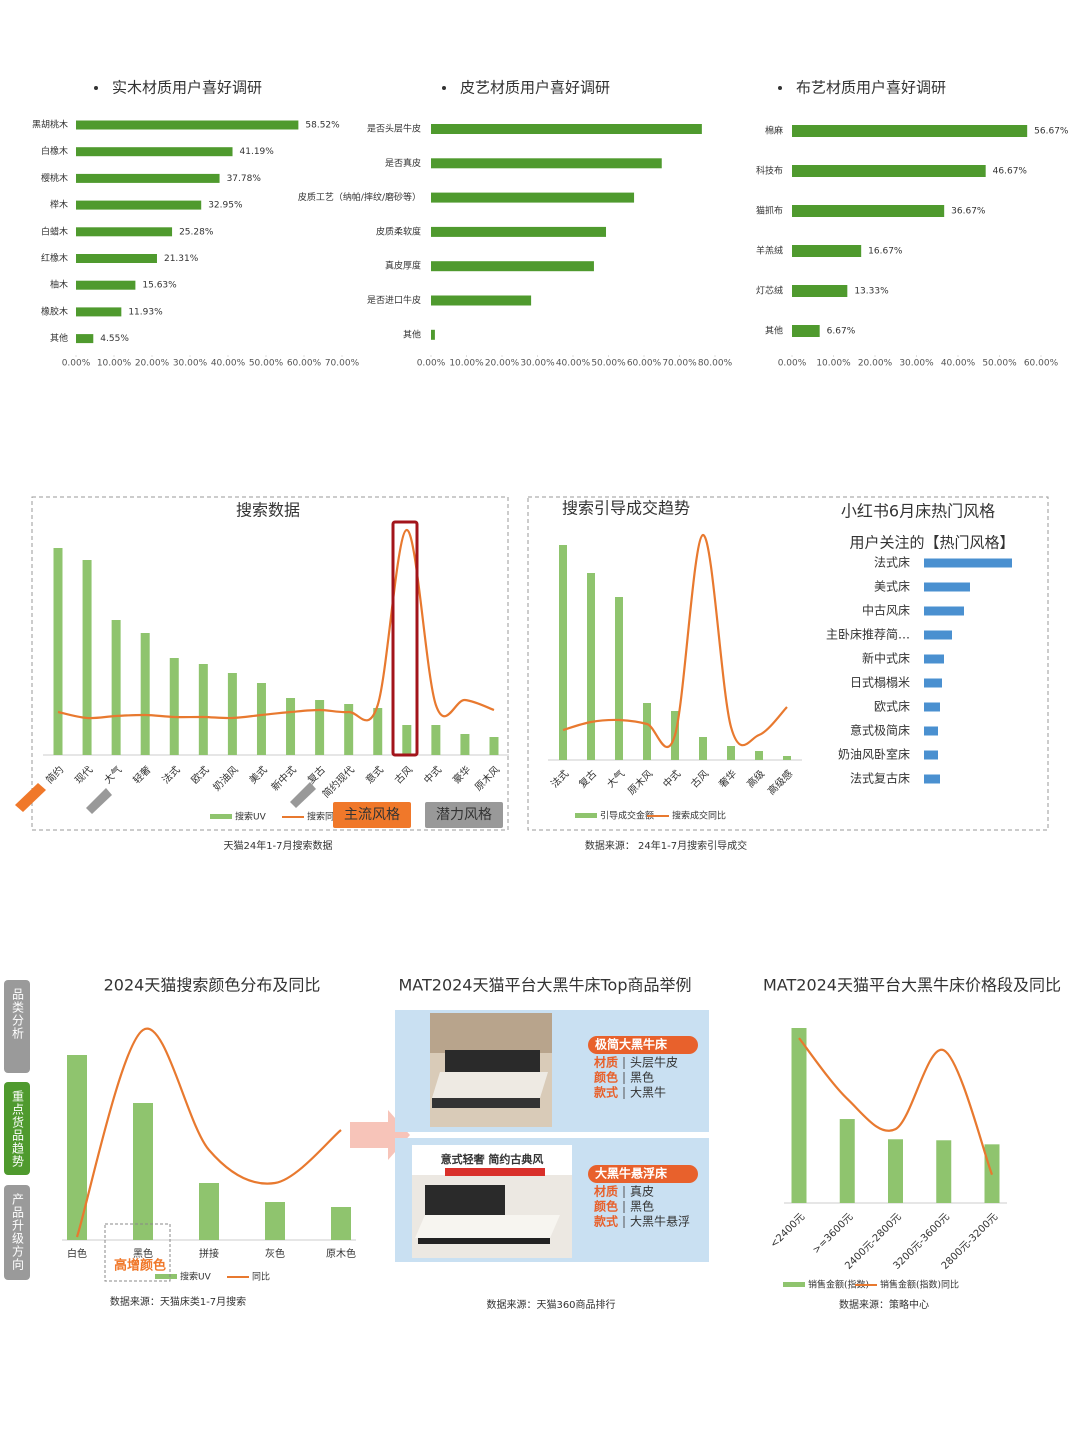  What do you see at coordinates (626, 508) in the screenshot?
I see `chart-title: 搜索引导成交趋势` at bounding box center [626, 508].